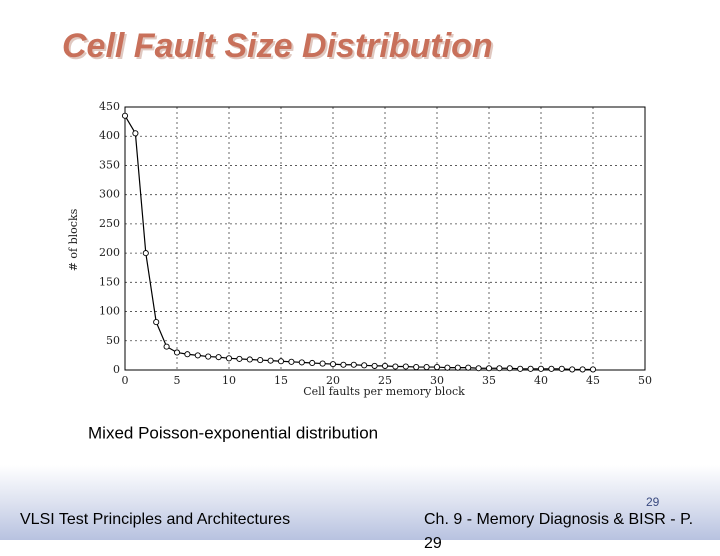  What do you see at coordinates (109, 252) in the screenshot?
I see `y-tick-label: 200` at bounding box center [109, 252].